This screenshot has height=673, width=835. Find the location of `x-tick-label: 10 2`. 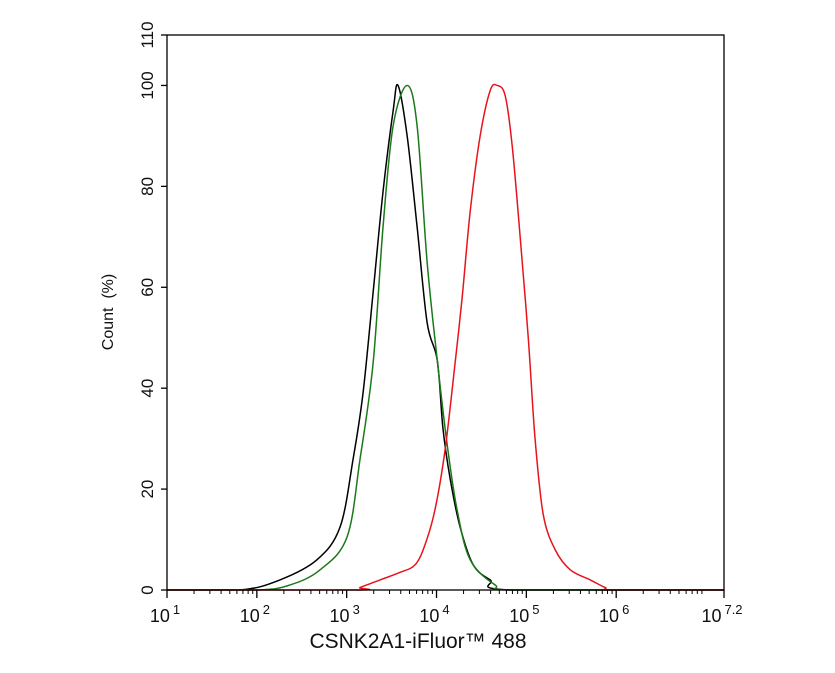

x-tick-label: 10 2 is located at coordinates (255, 614).